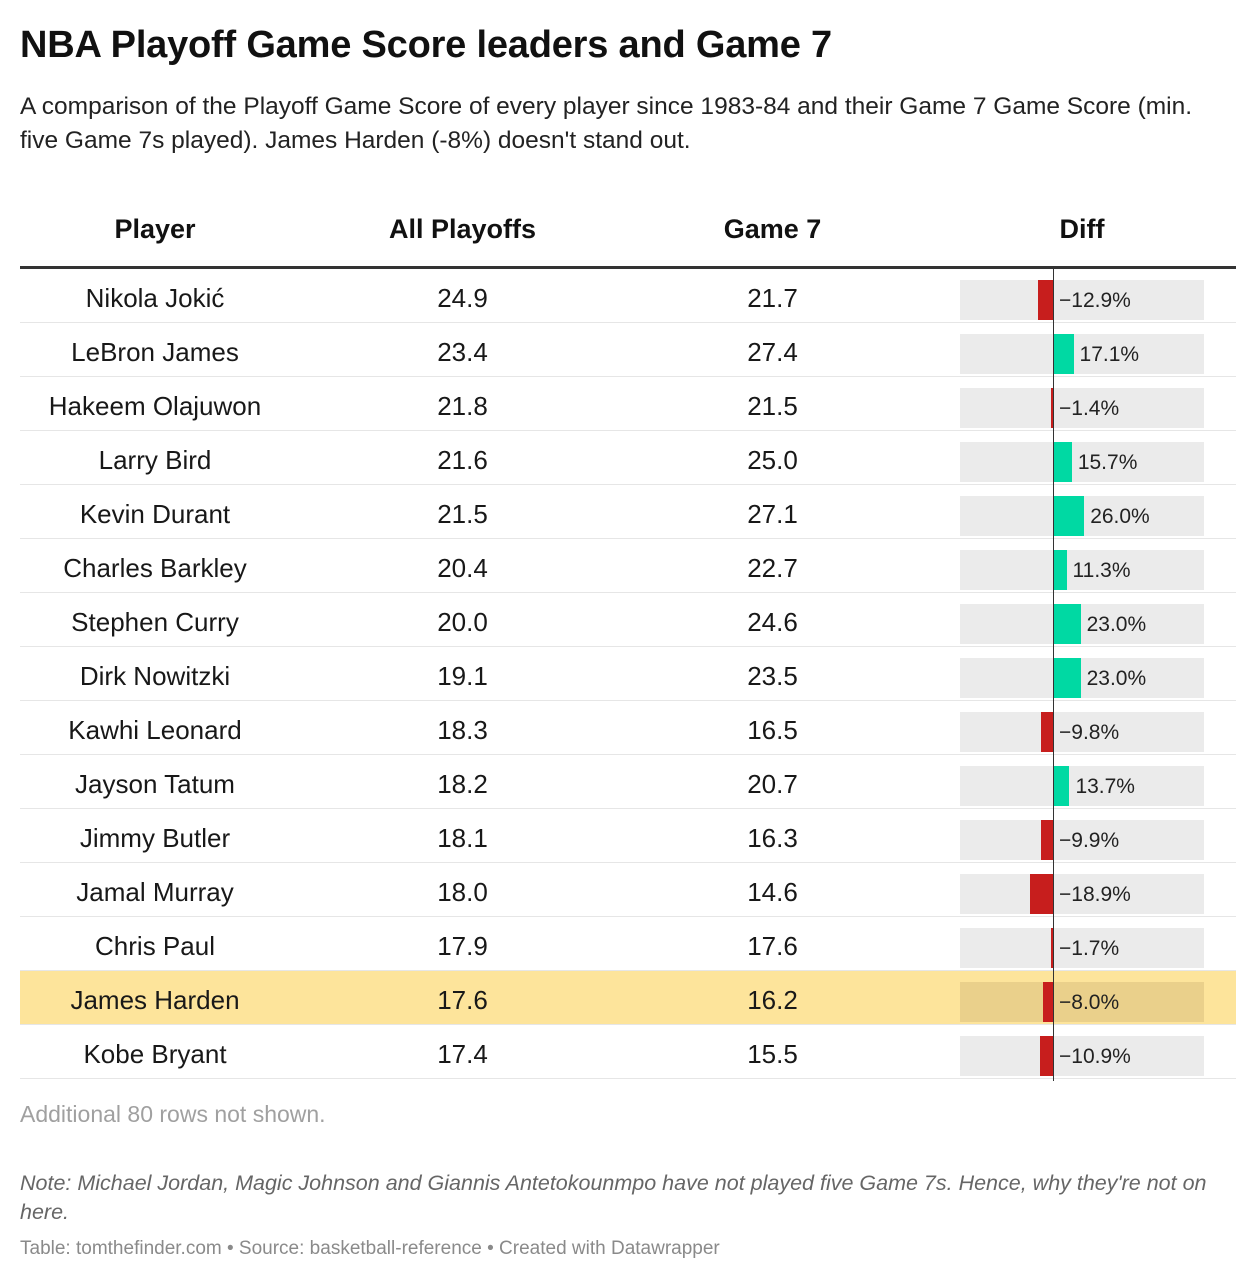 The height and width of the screenshot is (1282, 1256). Describe the element at coordinates (772, 568) in the screenshot. I see `game7-value: 22.7` at that location.